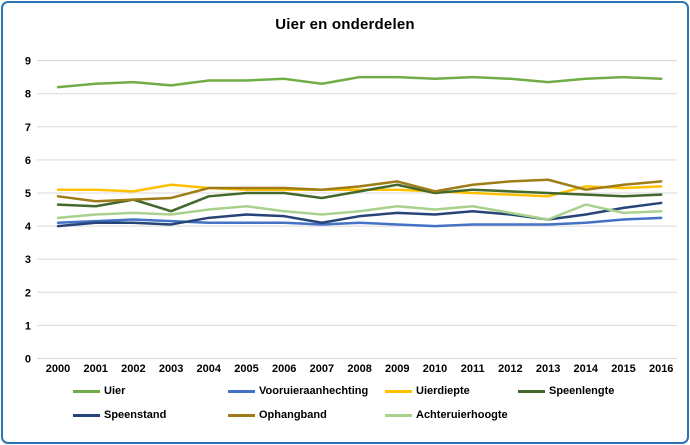  Describe the element at coordinates (623, 369) in the screenshot. I see `x-axis-tick-label: 2015` at that location.